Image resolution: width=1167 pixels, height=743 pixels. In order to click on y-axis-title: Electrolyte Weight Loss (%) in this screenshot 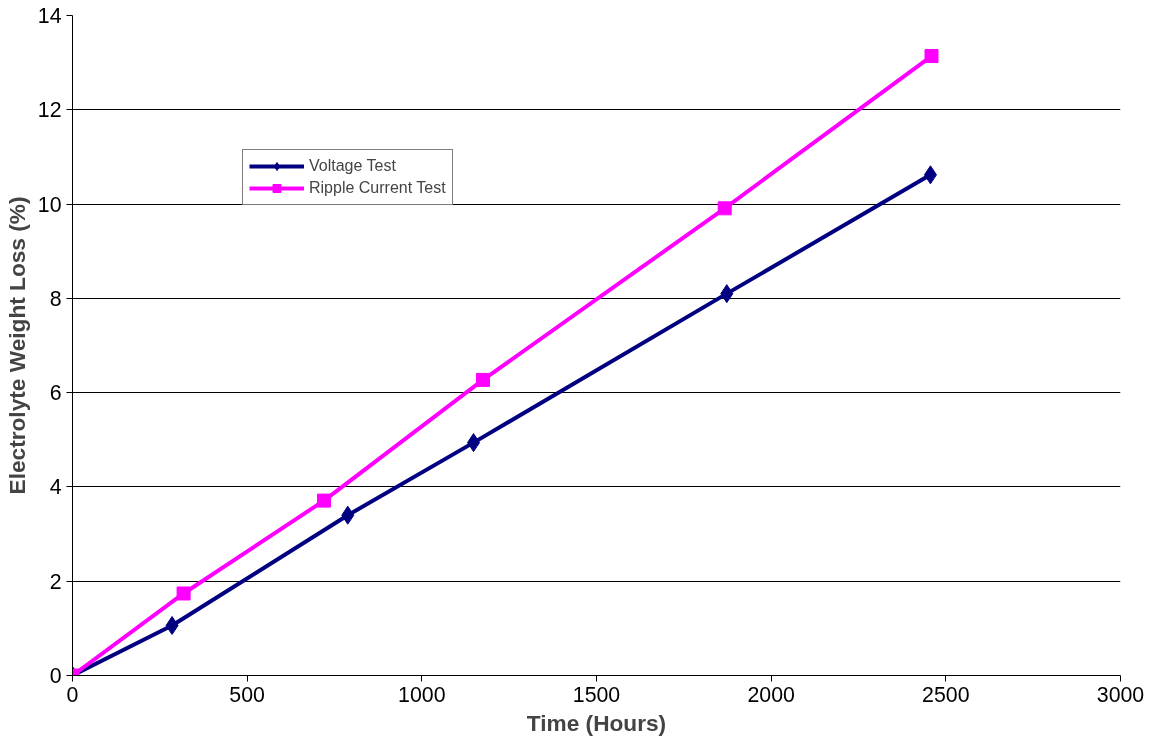, I will do `click(16, 345)`.